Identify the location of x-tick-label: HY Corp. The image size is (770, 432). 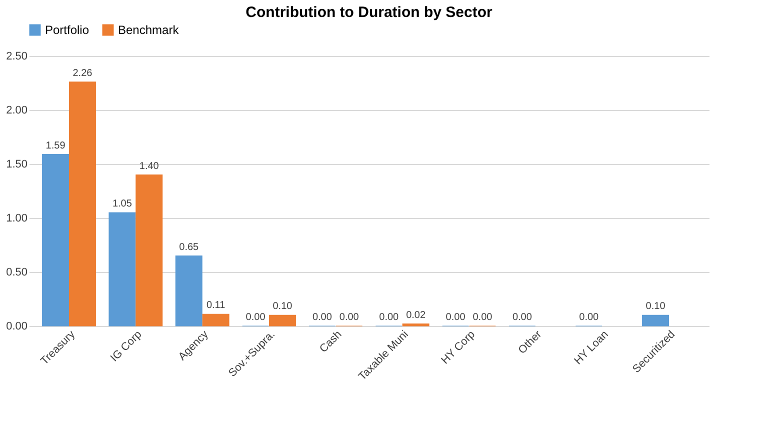
(458, 347).